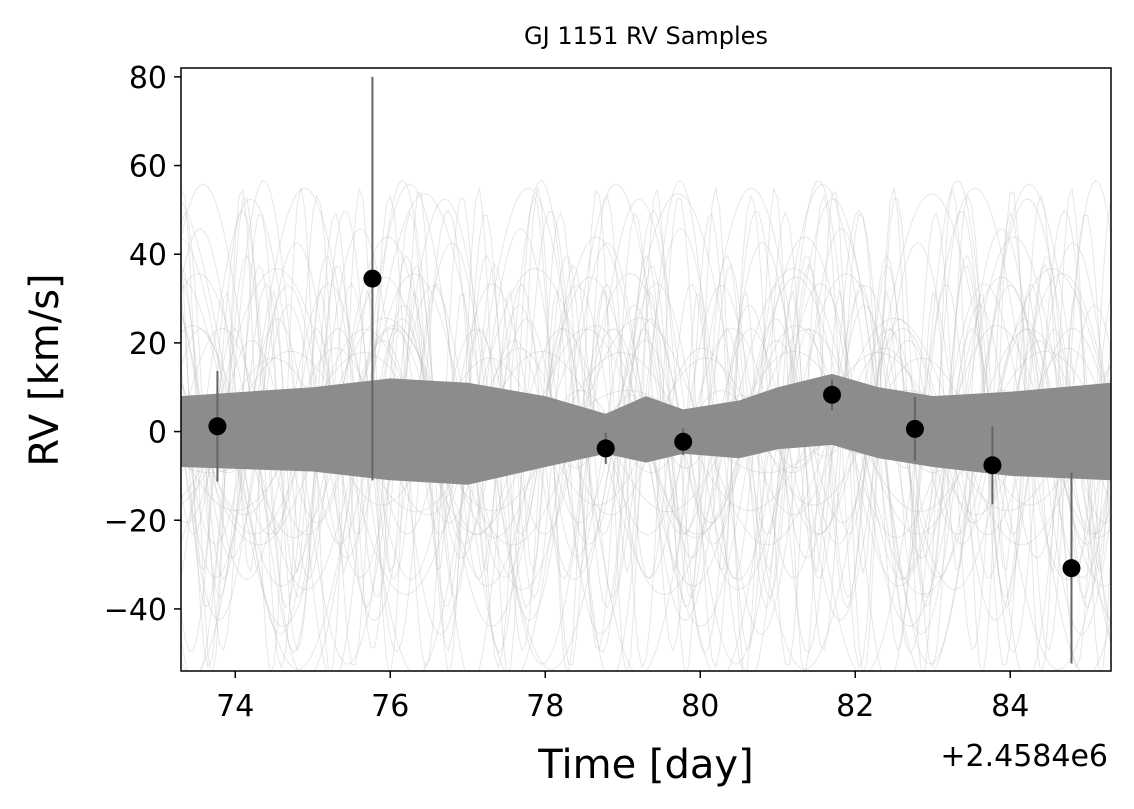 The width and height of the screenshot is (1134, 809). I want to click on chart-title: GJ 1151 RV Samples, so click(646, 36).